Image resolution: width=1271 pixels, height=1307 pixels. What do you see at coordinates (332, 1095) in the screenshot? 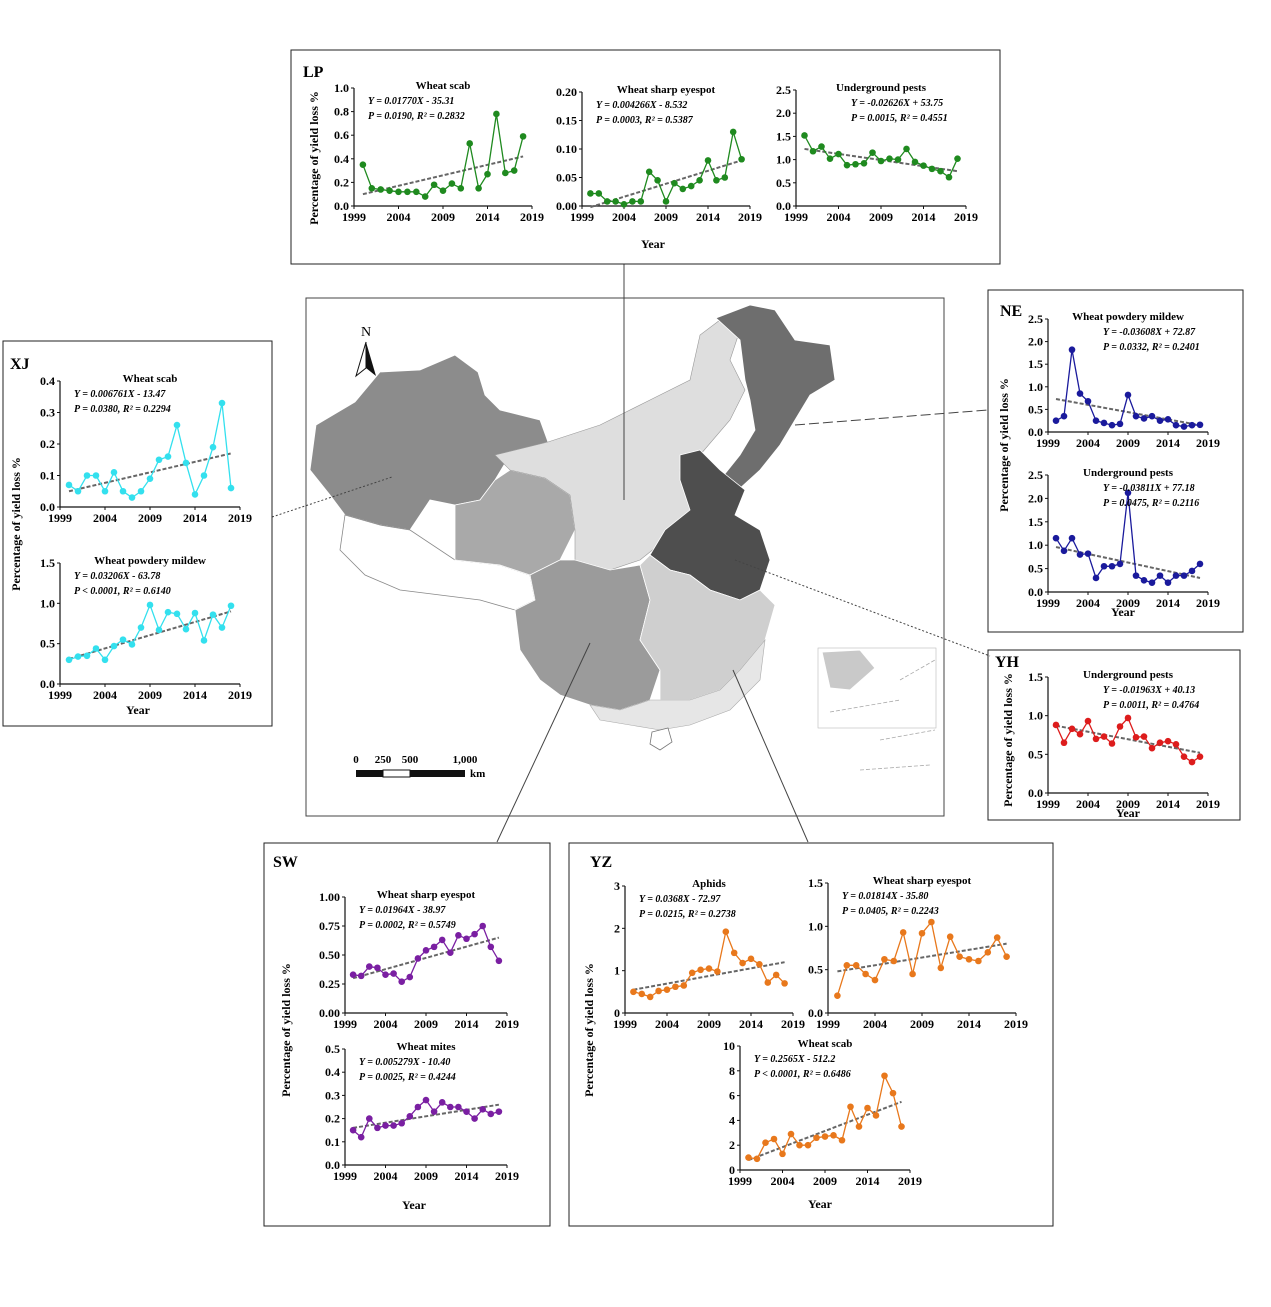
I see `y-tick-label: 0.3` at bounding box center [332, 1095].